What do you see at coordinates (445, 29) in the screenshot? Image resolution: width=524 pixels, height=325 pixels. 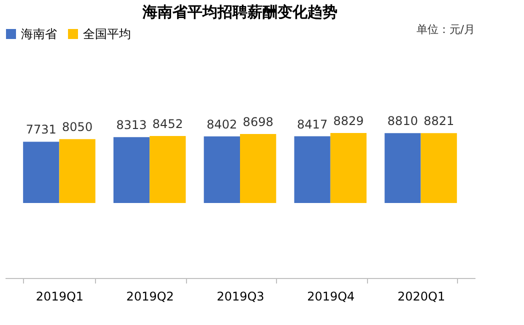 I see `text: 单位：元/月` at bounding box center [445, 29].